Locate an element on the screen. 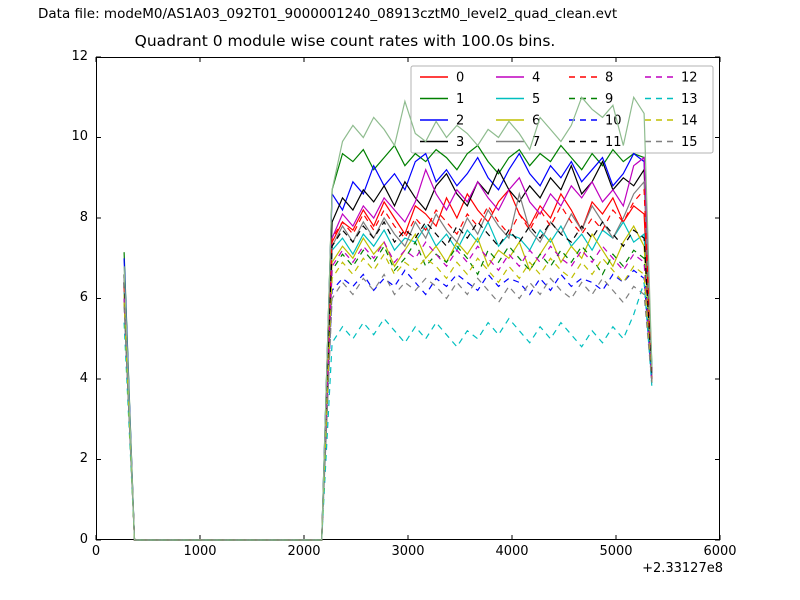 This screenshot has height=600, width=800. legend-label: 1 is located at coordinates (460, 99).